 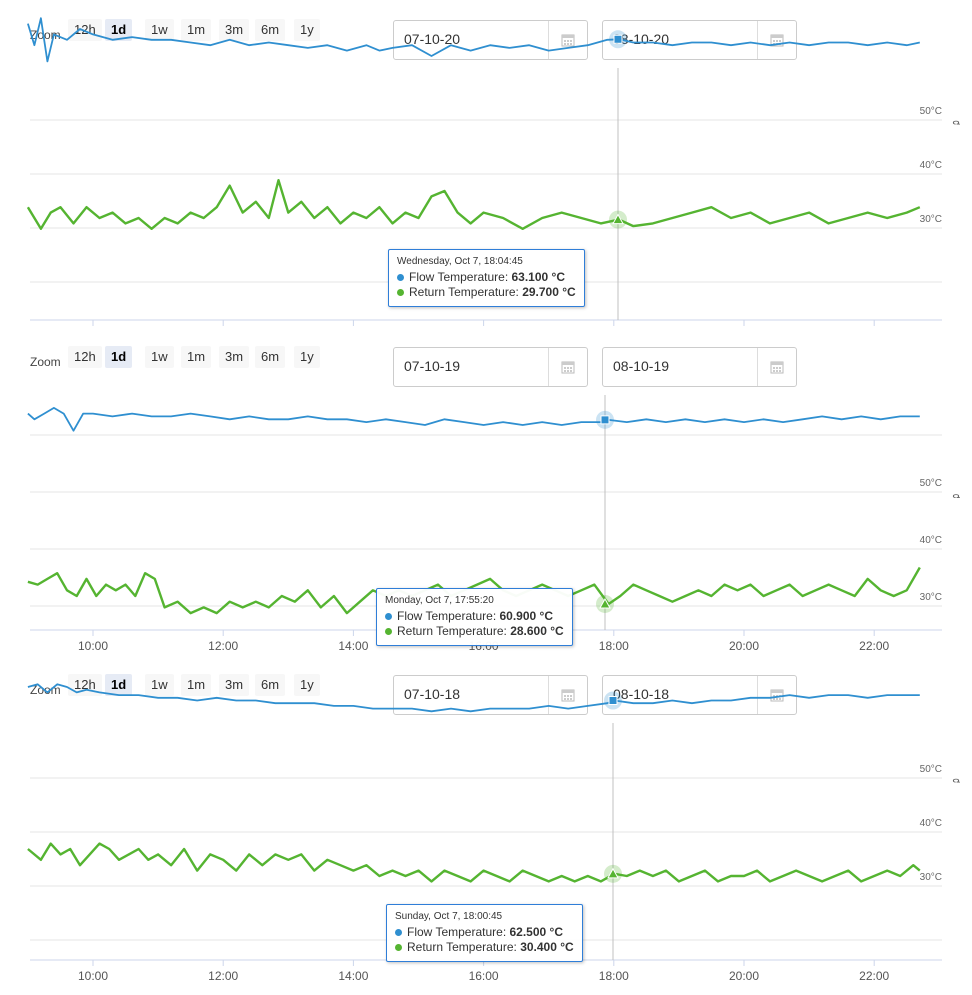 I want to click on date-to-input: 08-10-18, so click(x=699, y=695).